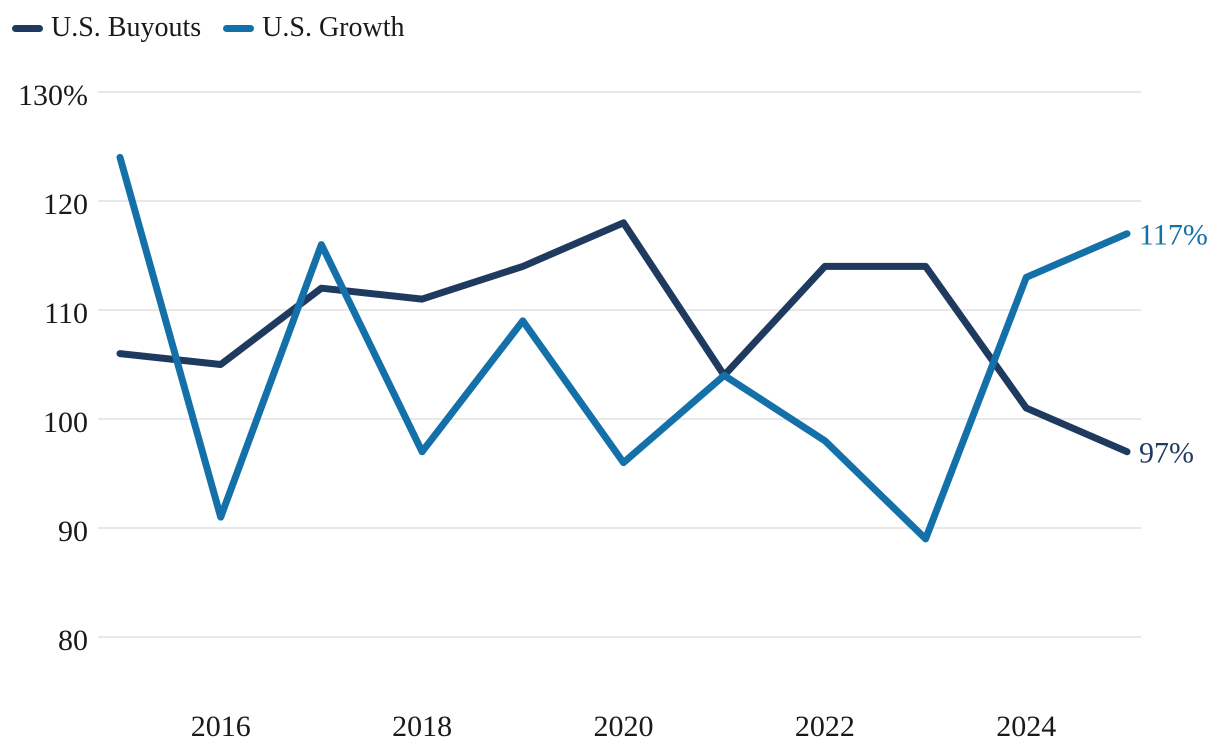  What do you see at coordinates (73, 531) in the screenshot?
I see `y-tick-label: 90` at bounding box center [73, 531].